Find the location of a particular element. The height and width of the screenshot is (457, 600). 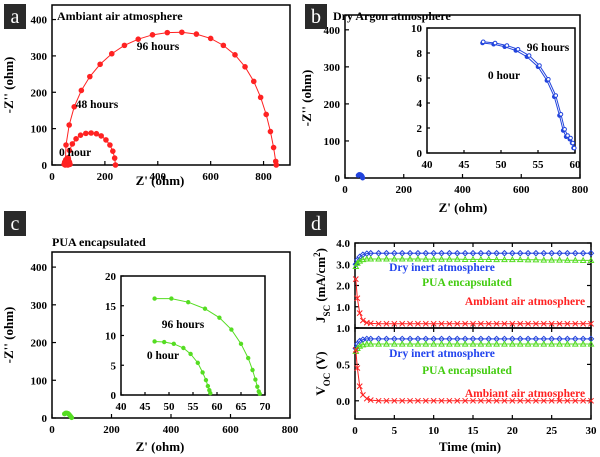

panel-b-inset-xtick-label: 60 is located at coordinates (576, 165).